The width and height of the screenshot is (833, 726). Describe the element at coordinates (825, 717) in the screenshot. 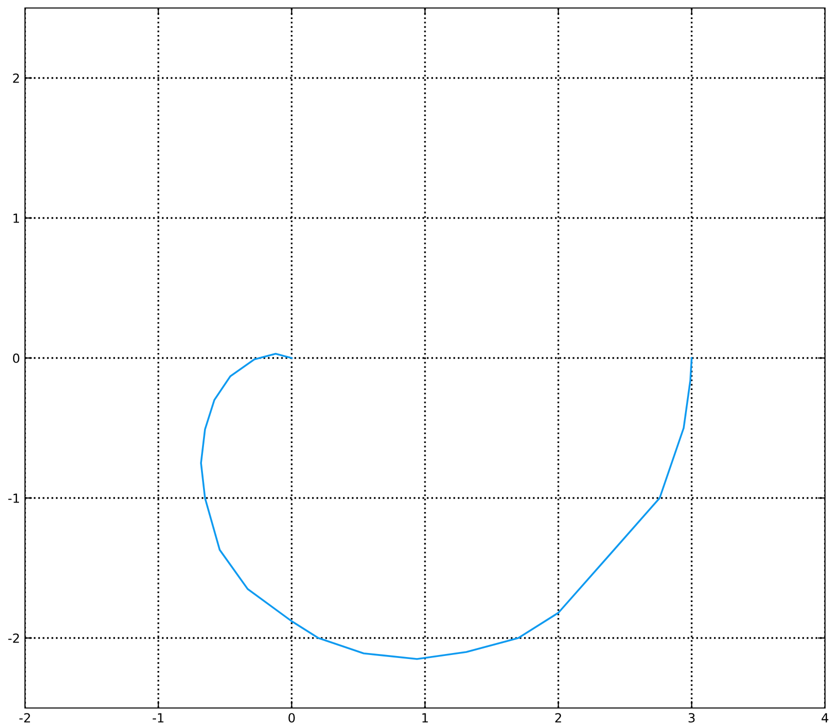

I see `x-tick-label: 4` at that location.